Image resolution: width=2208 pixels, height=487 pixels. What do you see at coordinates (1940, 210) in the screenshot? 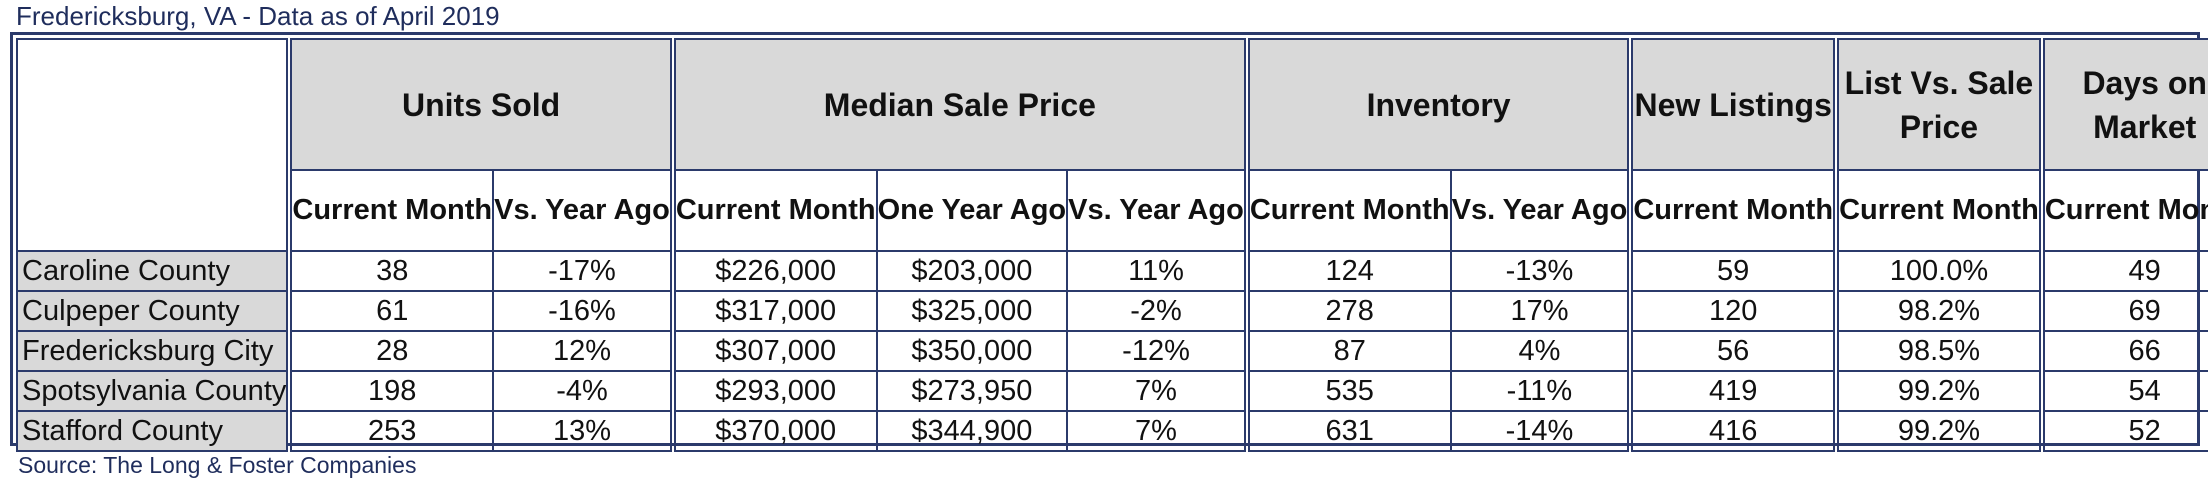
I see `subheader-list-vs-sale-current-month: Current Month` at bounding box center [1940, 210].